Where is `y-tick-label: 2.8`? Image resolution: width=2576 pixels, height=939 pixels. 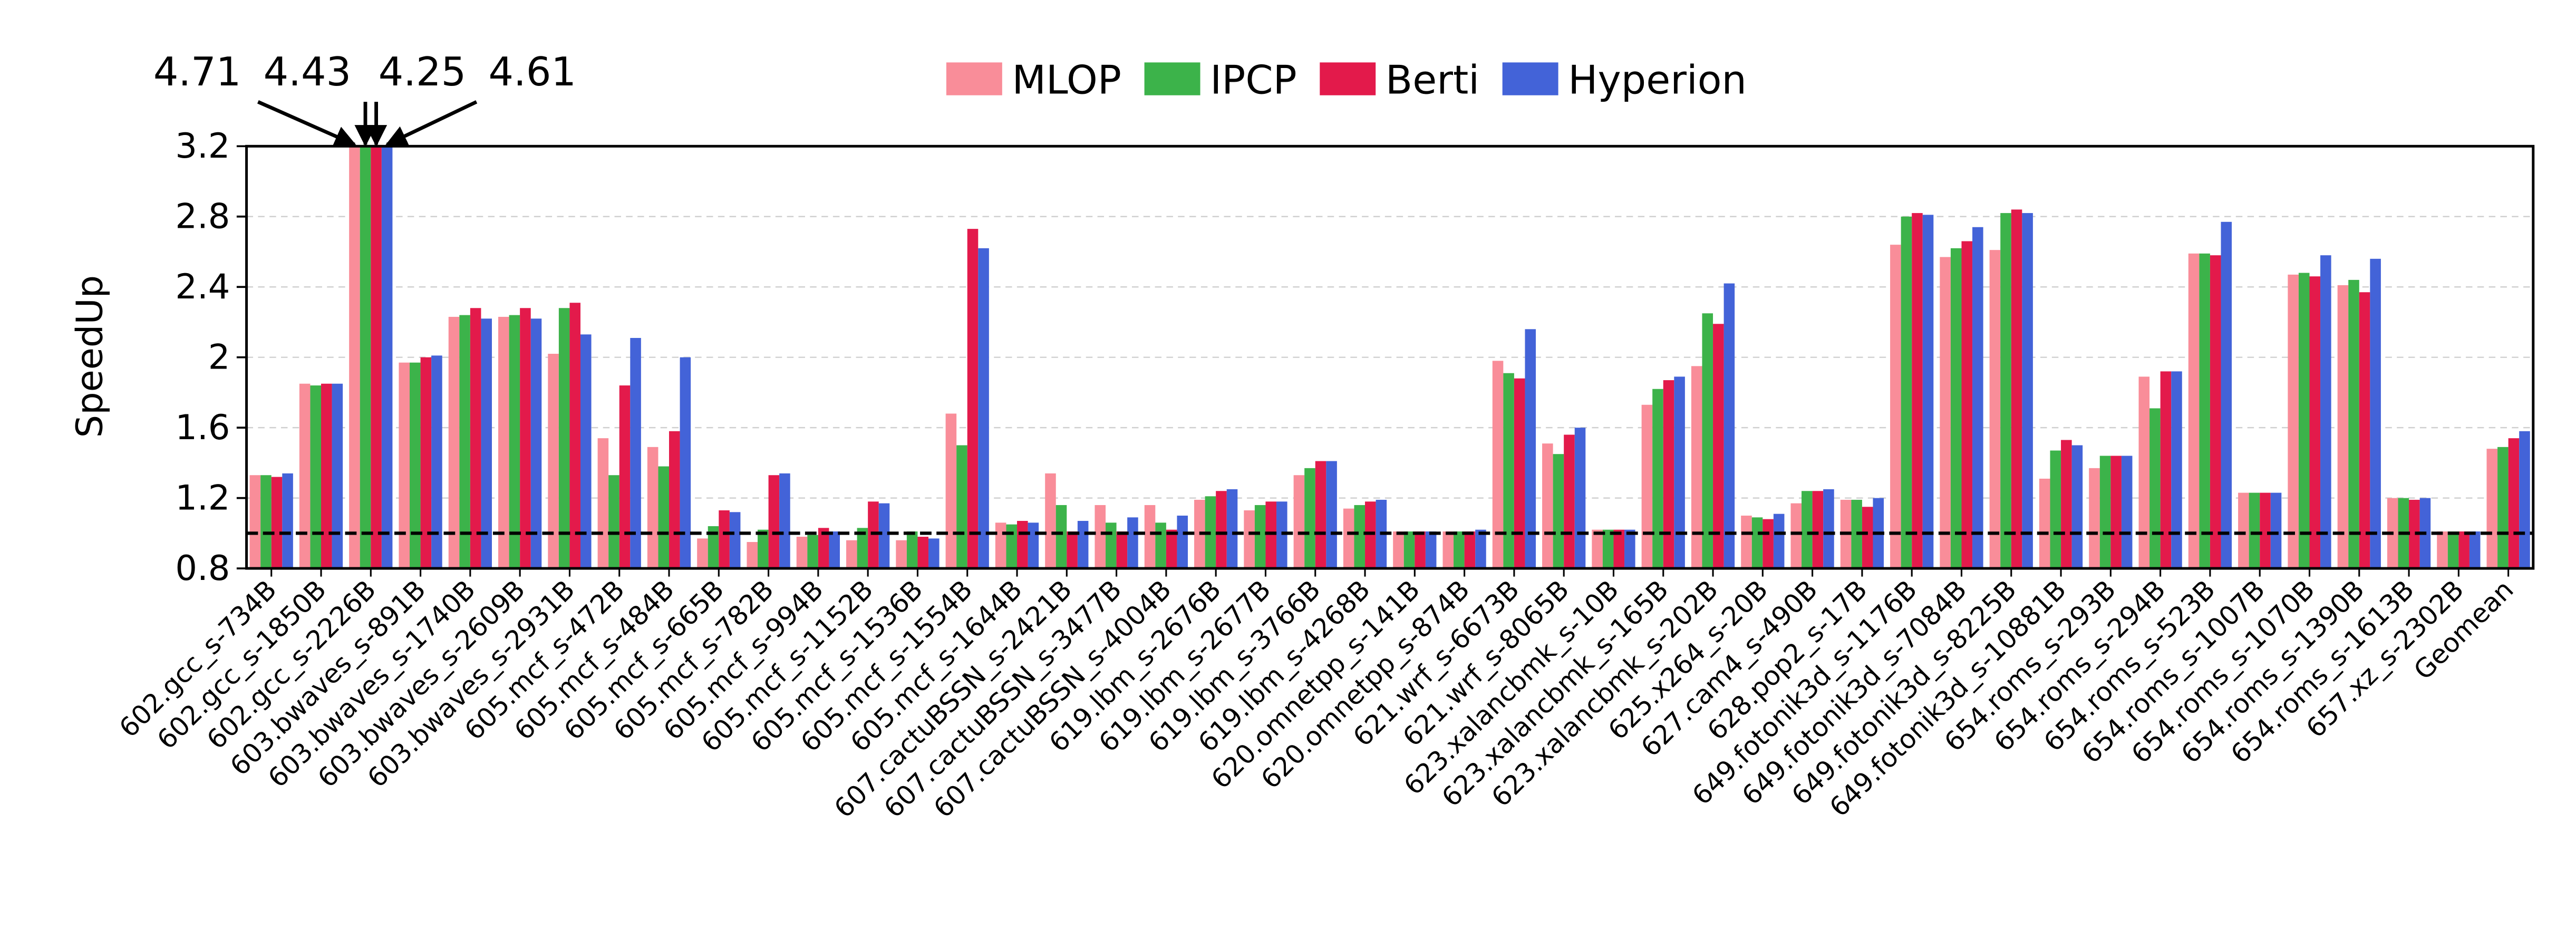
y-tick-label: 2.8 is located at coordinates (202, 217).